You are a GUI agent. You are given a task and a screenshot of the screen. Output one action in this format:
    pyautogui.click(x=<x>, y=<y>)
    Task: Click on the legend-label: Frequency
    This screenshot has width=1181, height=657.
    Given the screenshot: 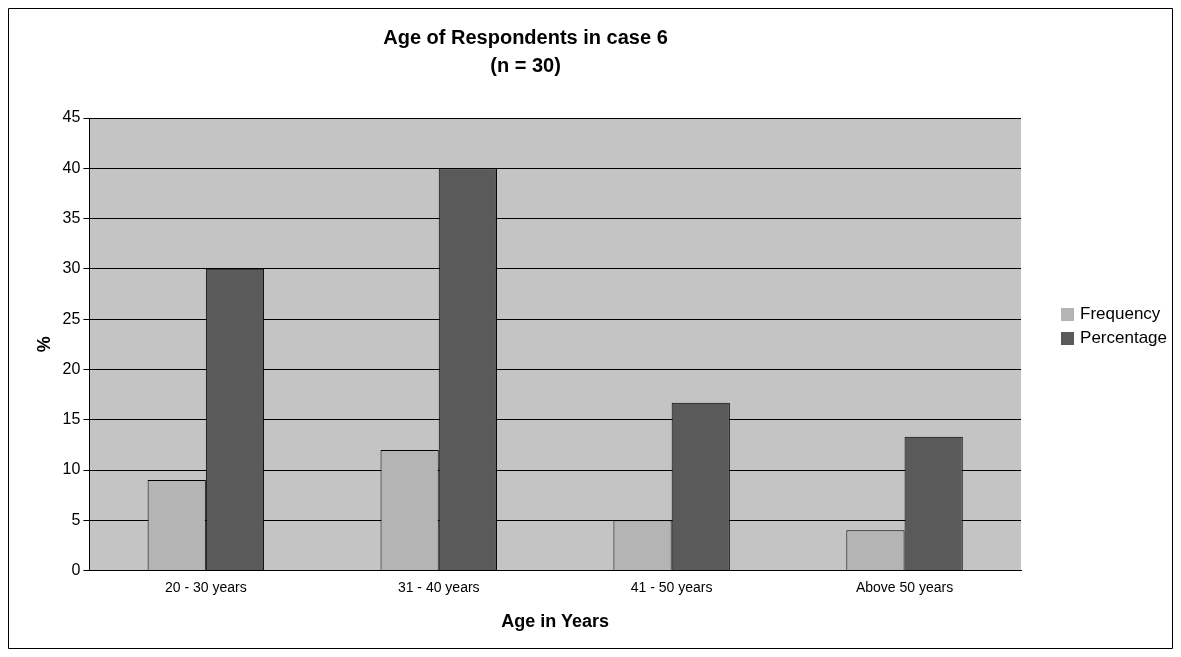 What is the action you would take?
    pyautogui.click(x=1120, y=314)
    